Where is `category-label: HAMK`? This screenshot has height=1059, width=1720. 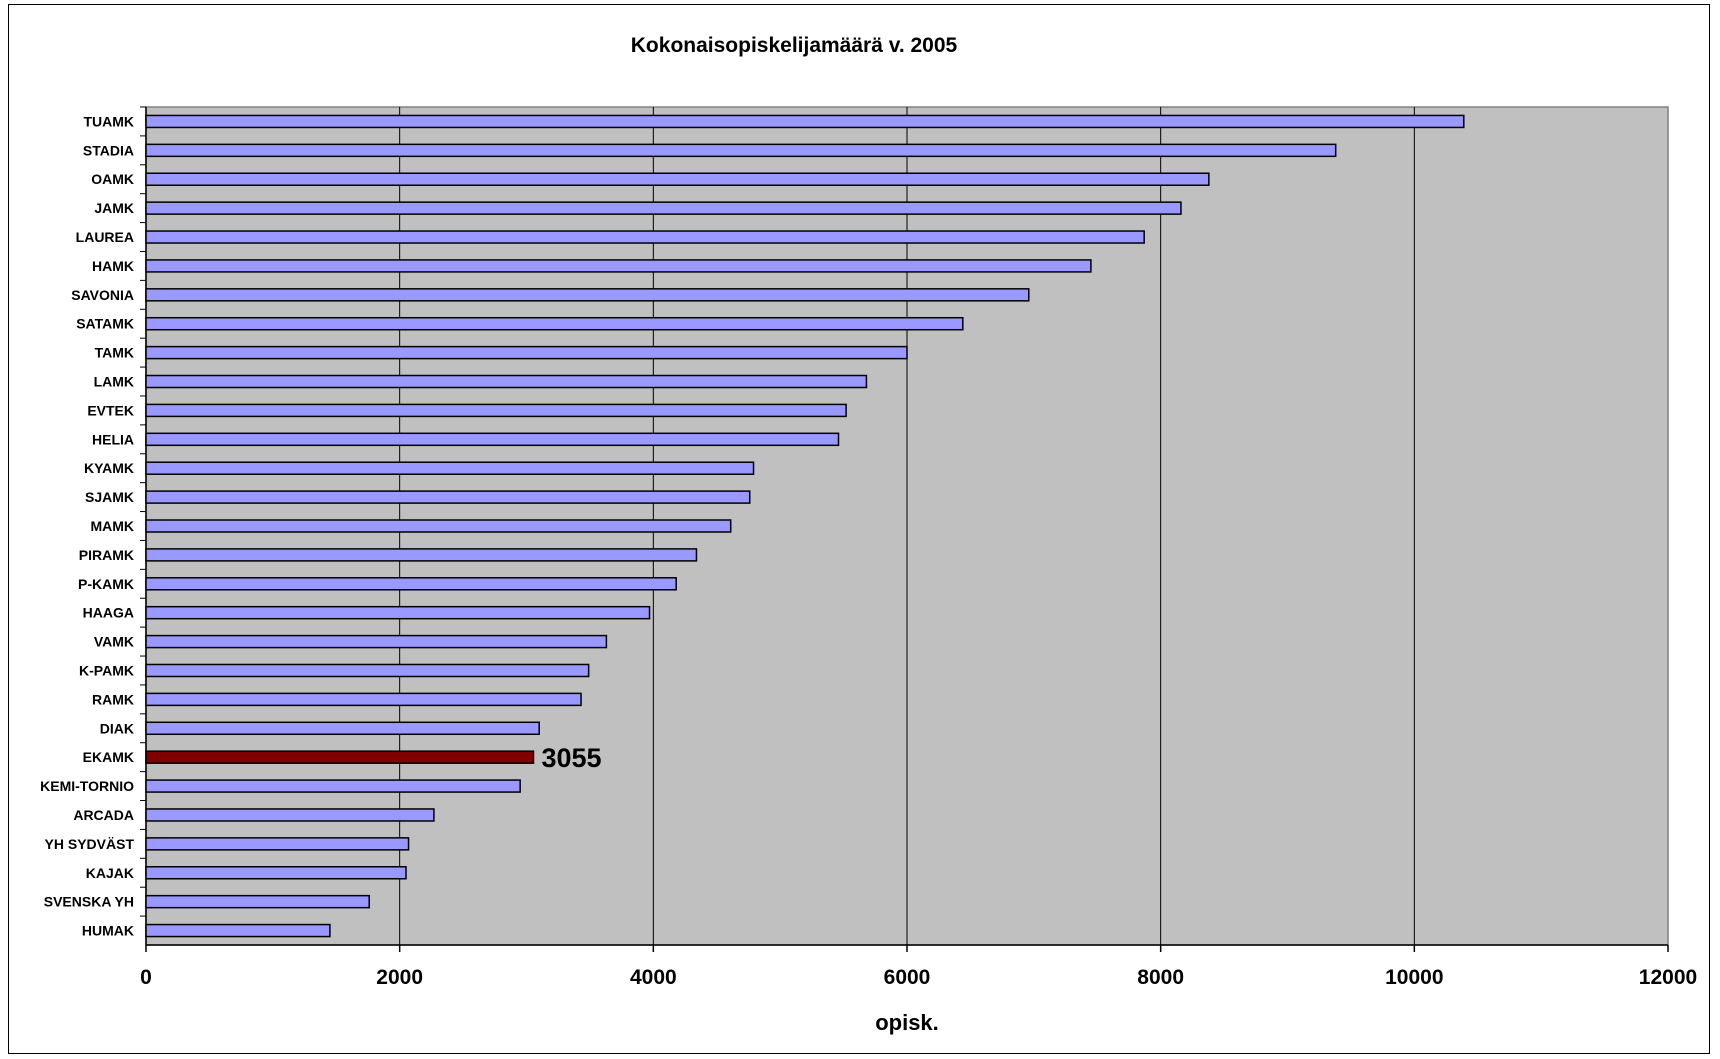 category-label: HAMK is located at coordinates (113, 266).